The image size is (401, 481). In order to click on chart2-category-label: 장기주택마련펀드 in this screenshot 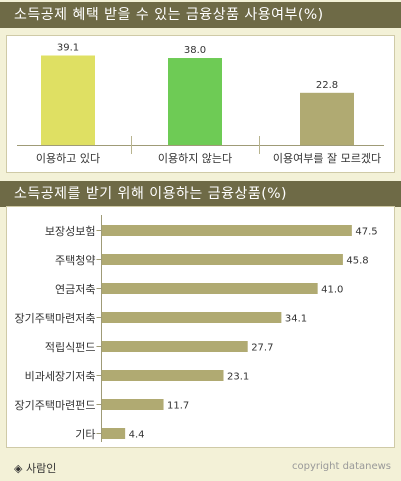, I will do `click(55, 405)`.